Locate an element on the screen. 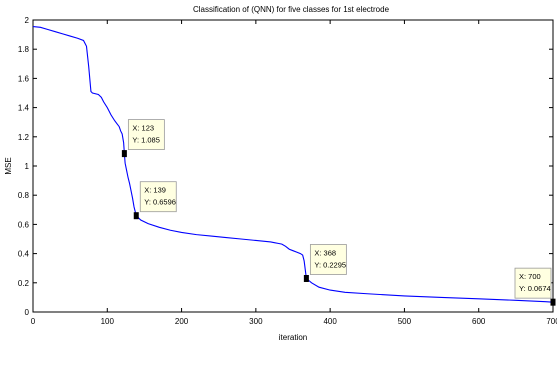 The height and width of the screenshot is (371, 557). data-tip: X: 123 Y: 1.085 is located at coordinates (143, 138).